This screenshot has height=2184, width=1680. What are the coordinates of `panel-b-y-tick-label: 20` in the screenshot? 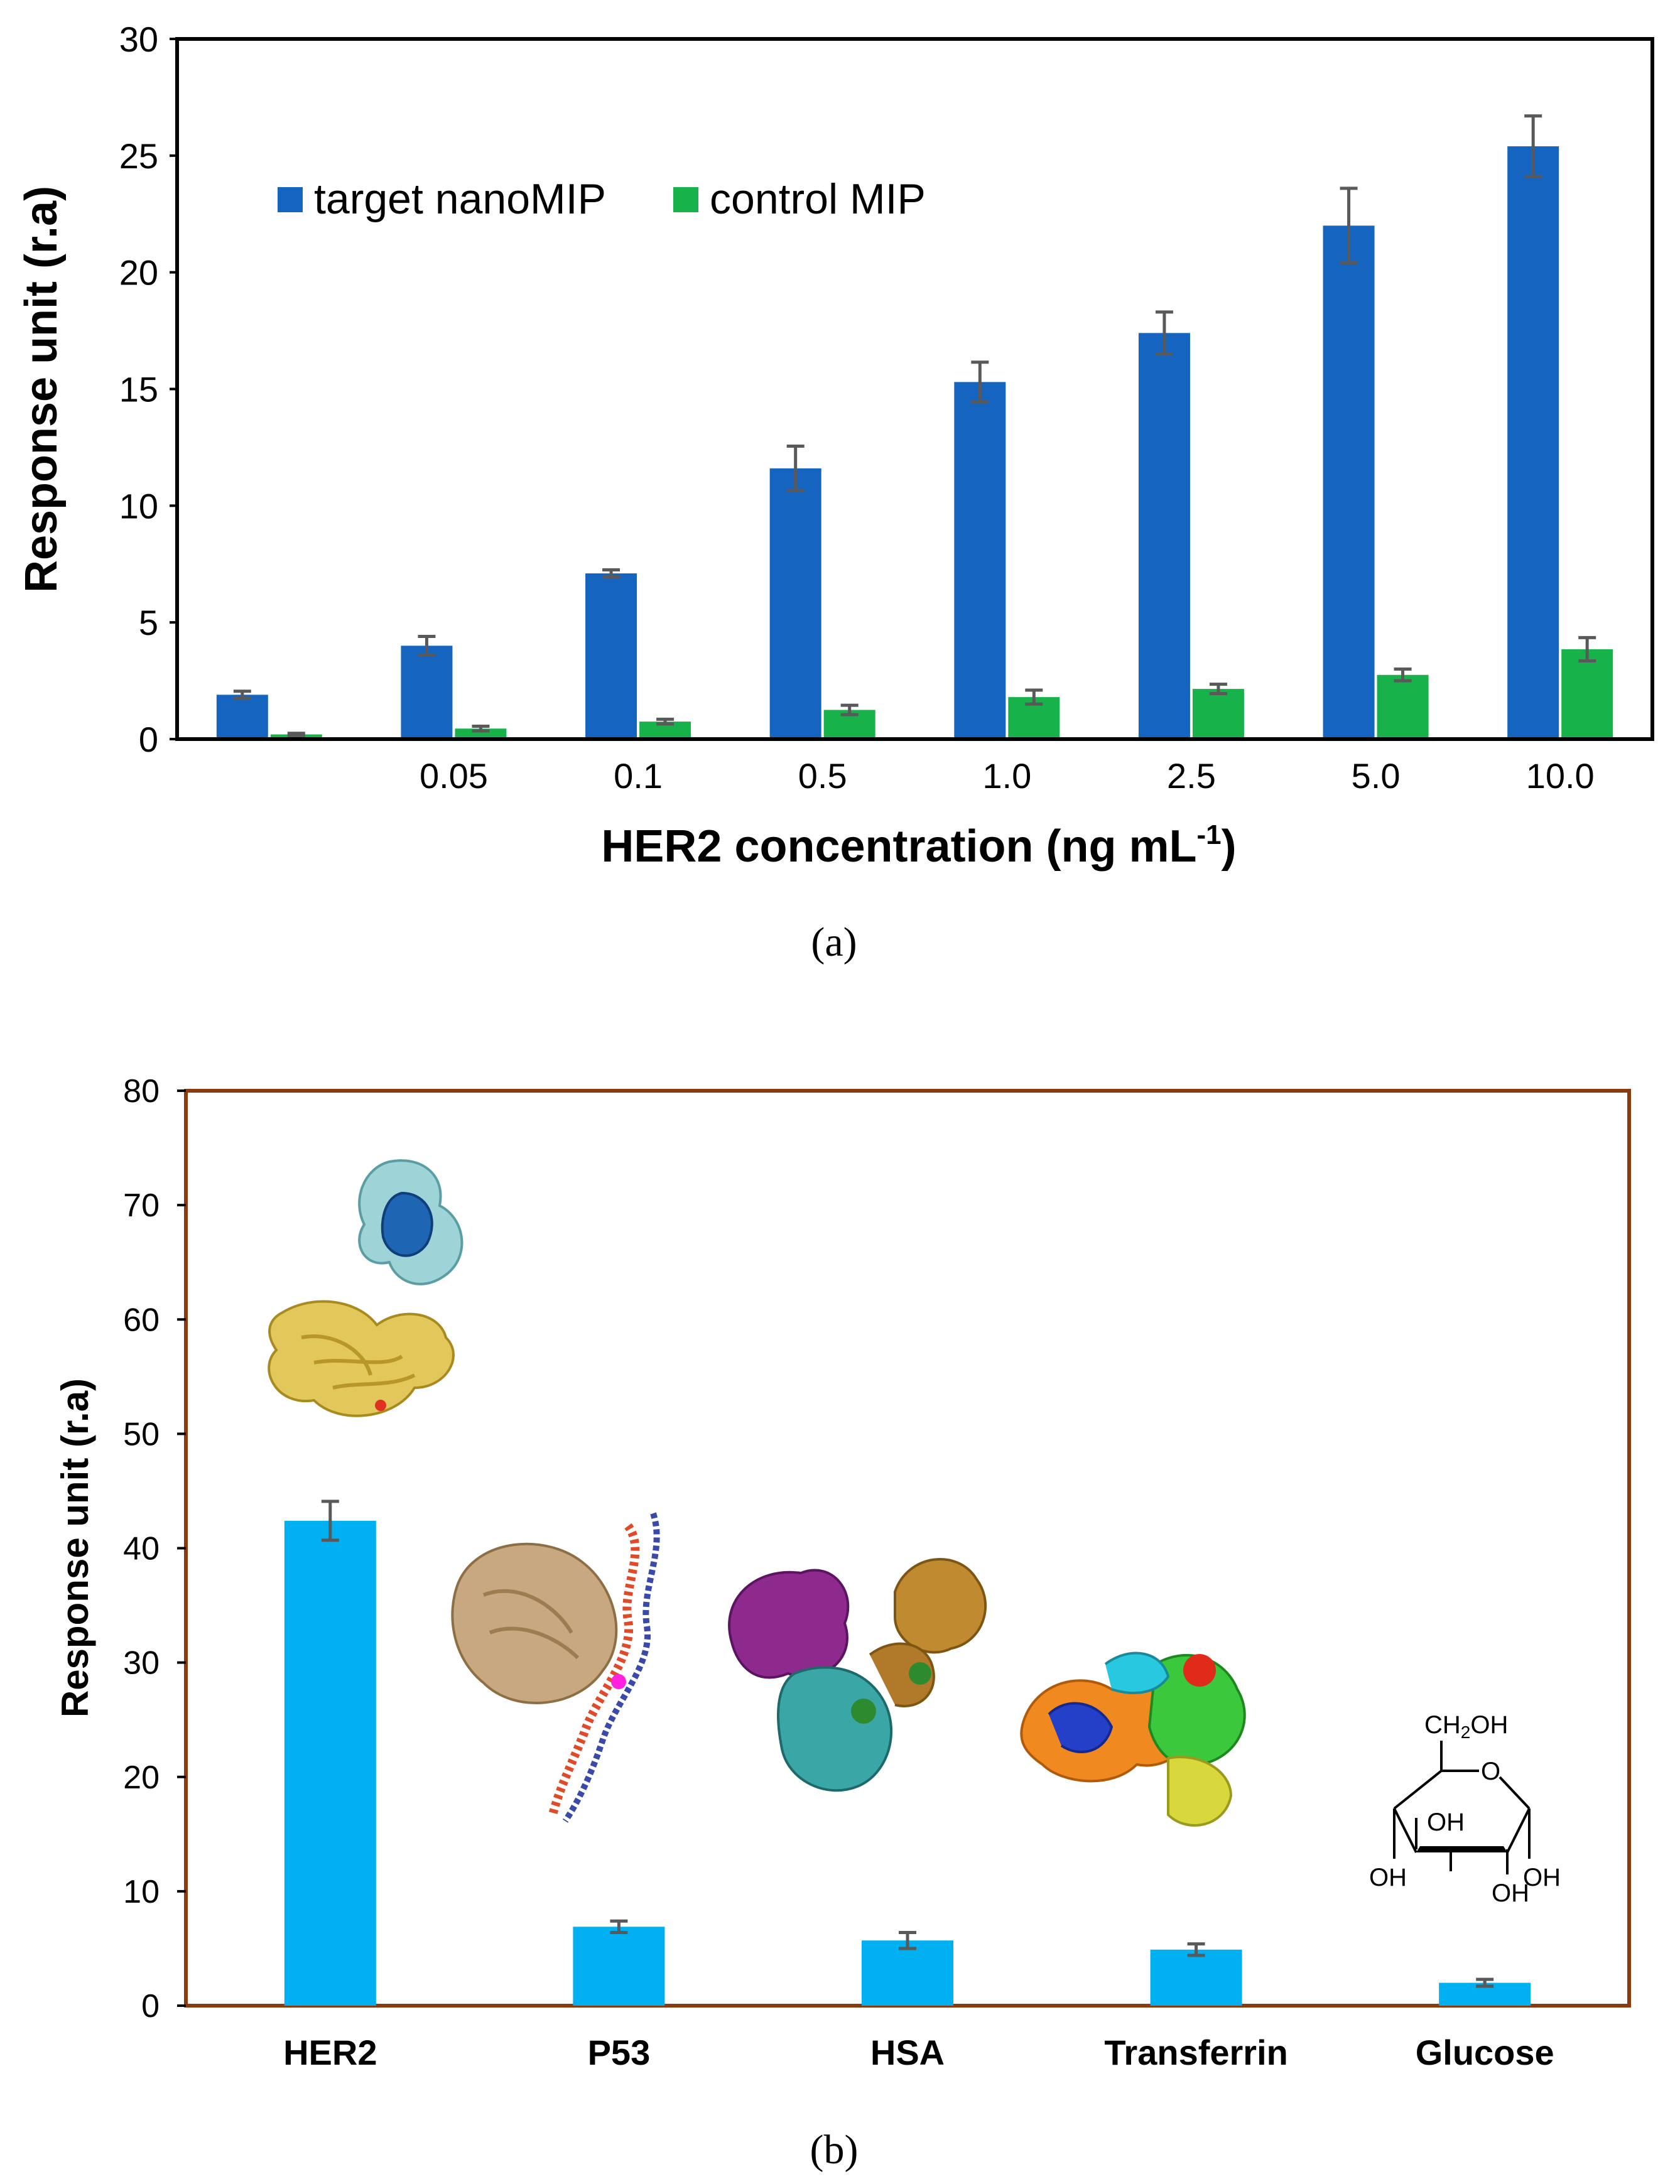 It's located at (141, 1778).